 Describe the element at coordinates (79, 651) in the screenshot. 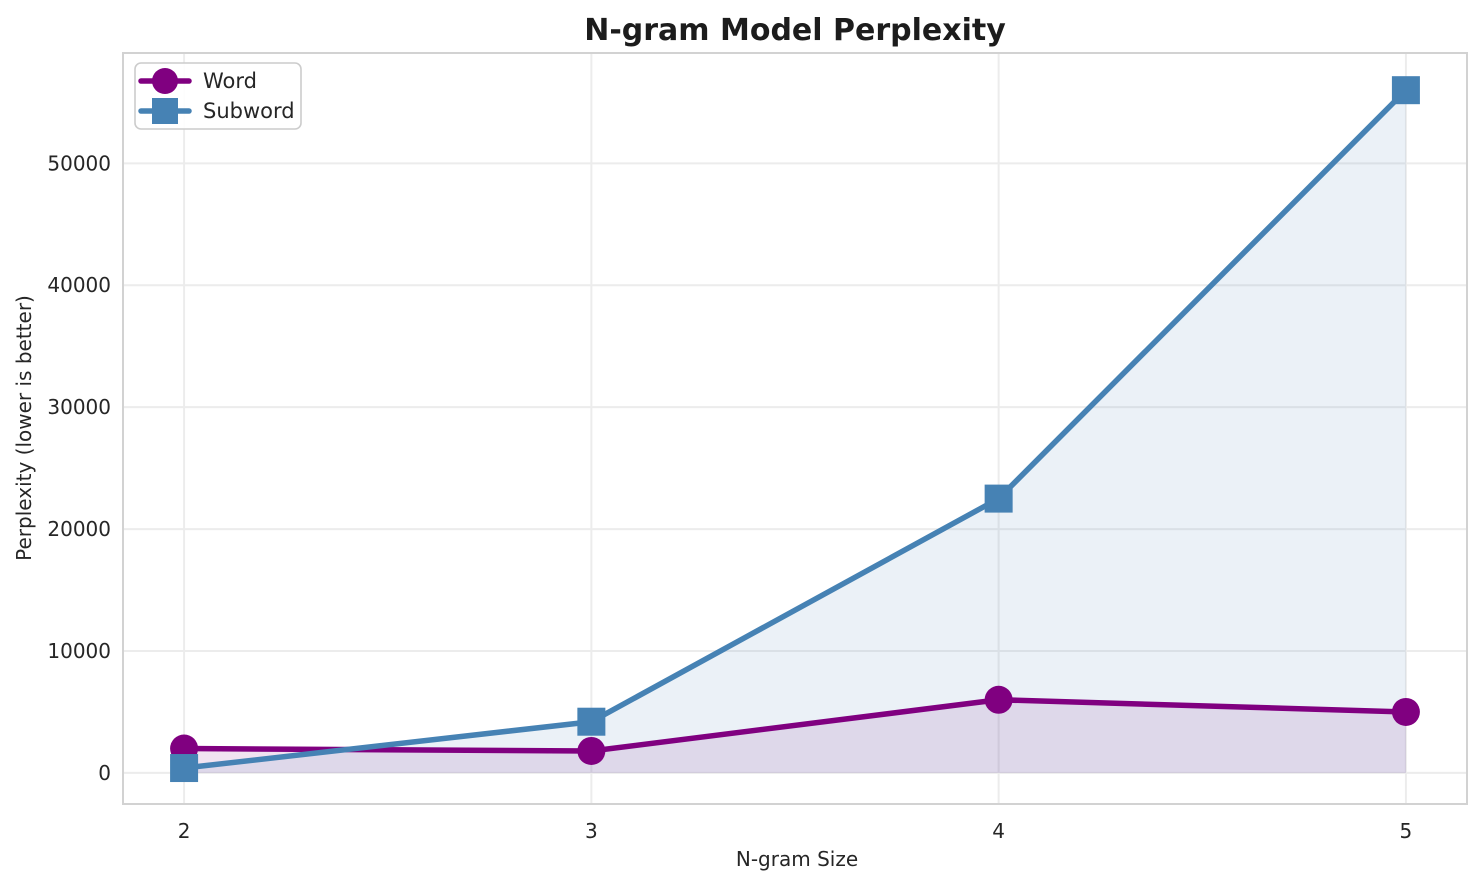

I see `y-tick-label: 10000` at that location.